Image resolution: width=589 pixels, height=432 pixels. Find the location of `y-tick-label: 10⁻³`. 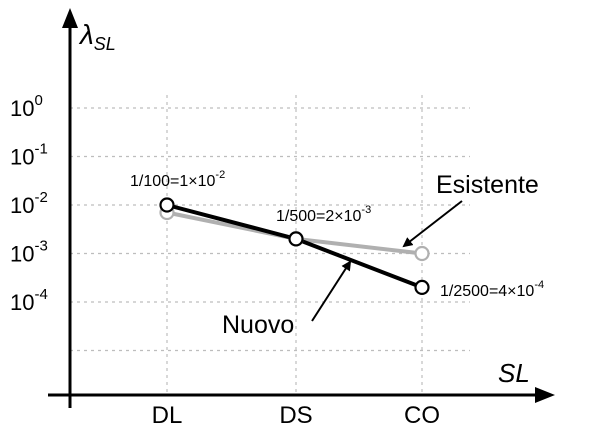

y-tick-label: 10⁻³ is located at coordinates (29, 252).